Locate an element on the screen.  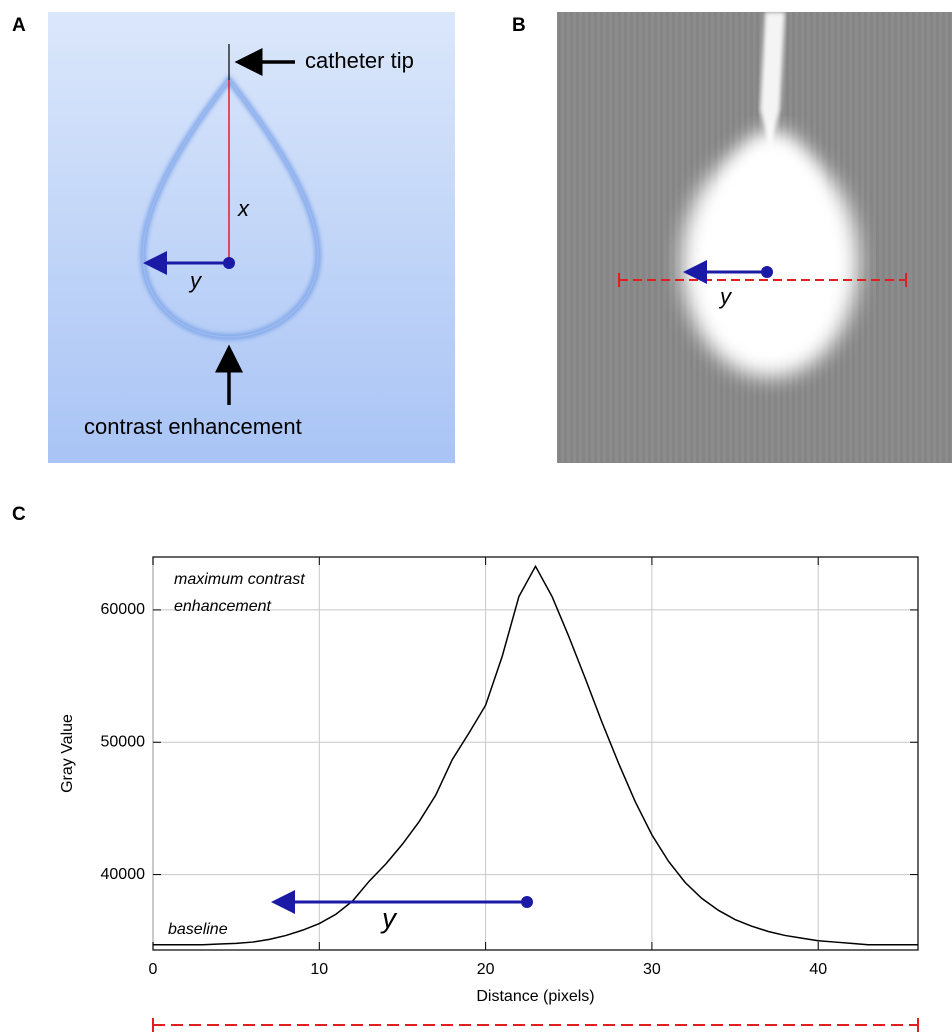
y-tick-label: 50000 is located at coordinates (123, 741).